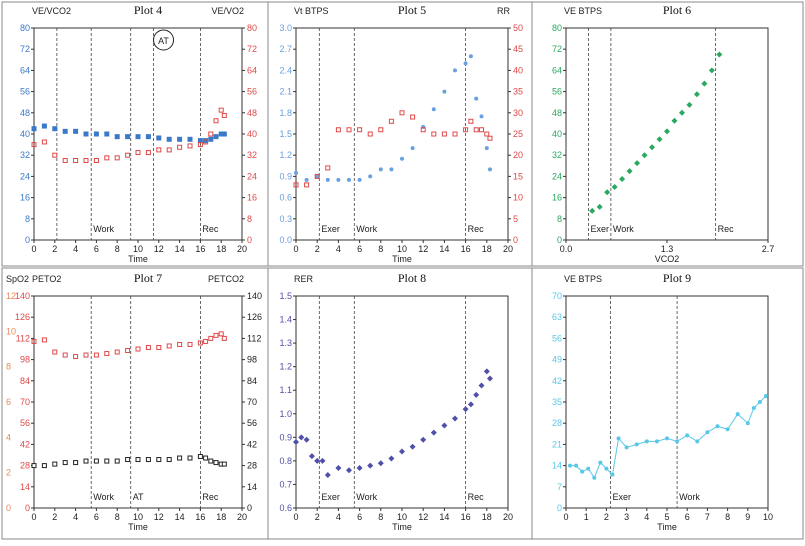 The height and width of the screenshot is (546, 805). I want to click on left-axis-label: RER, so click(304, 279).